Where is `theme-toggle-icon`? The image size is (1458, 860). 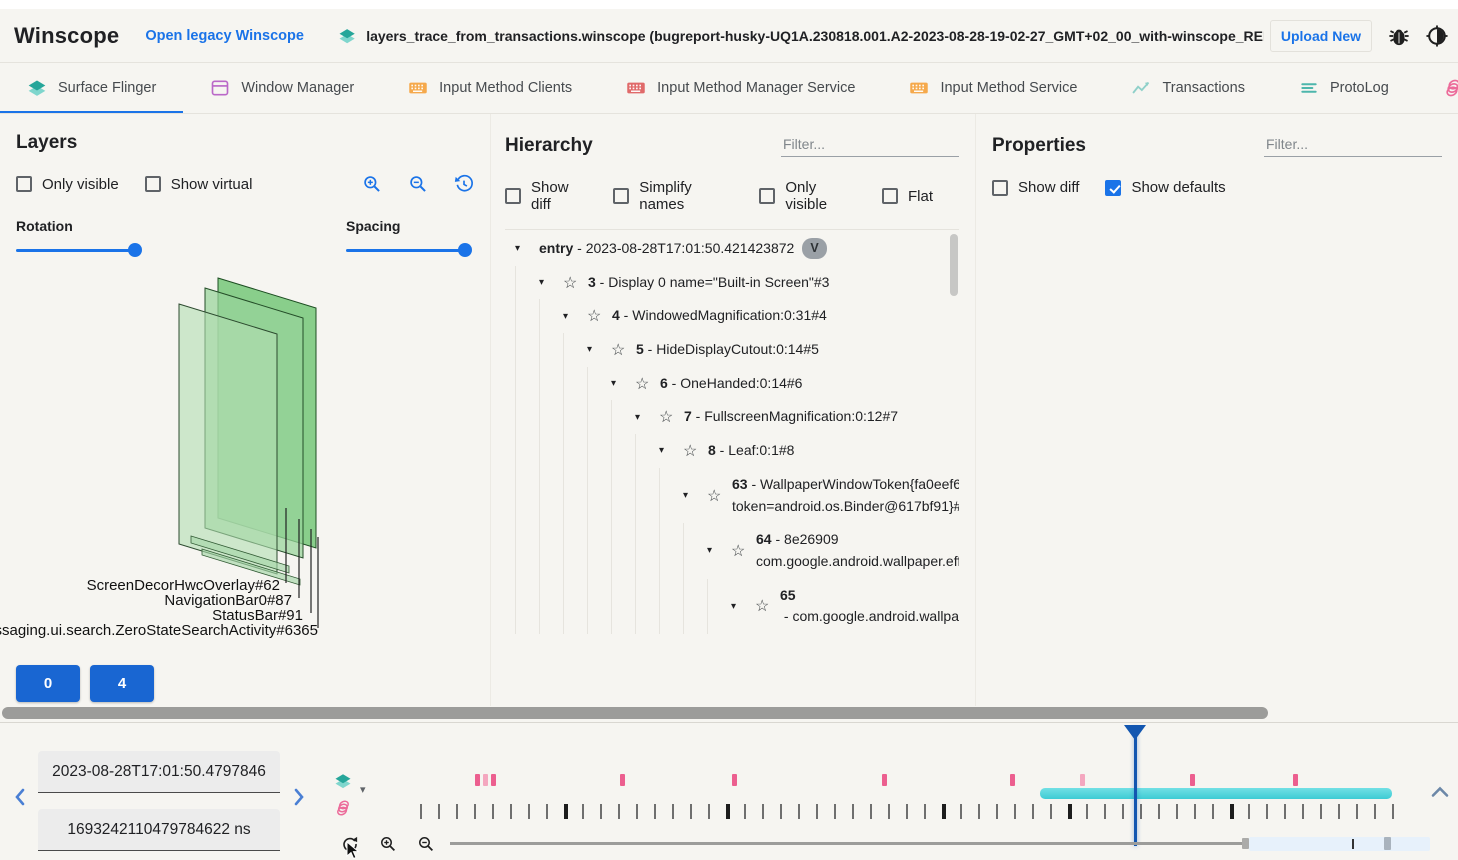
theme-toggle-icon is located at coordinates (1437, 35).